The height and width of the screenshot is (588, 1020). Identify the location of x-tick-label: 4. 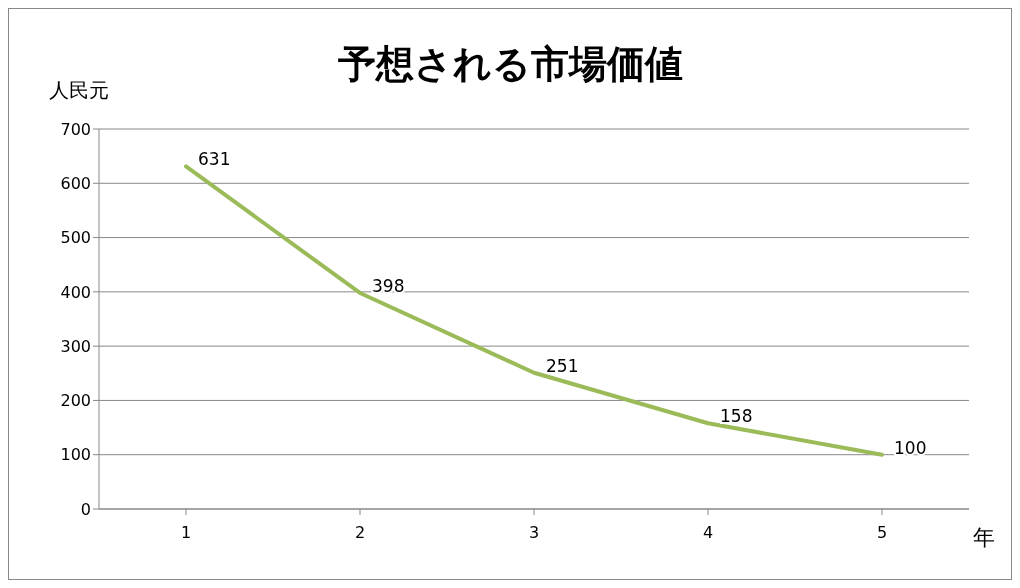
(708, 533).